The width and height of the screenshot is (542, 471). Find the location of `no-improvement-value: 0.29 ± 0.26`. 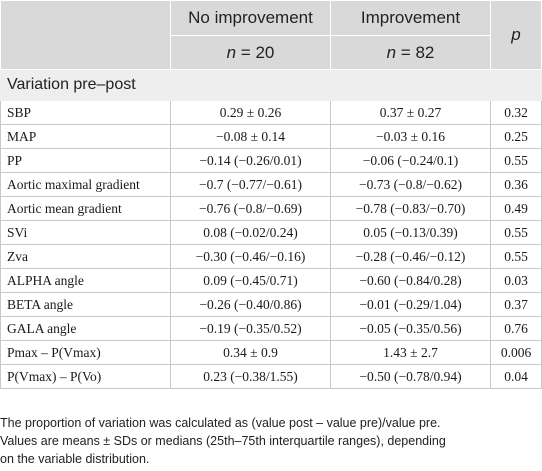

no-improvement-value: 0.29 ± 0.26 is located at coordinates (250, 112).